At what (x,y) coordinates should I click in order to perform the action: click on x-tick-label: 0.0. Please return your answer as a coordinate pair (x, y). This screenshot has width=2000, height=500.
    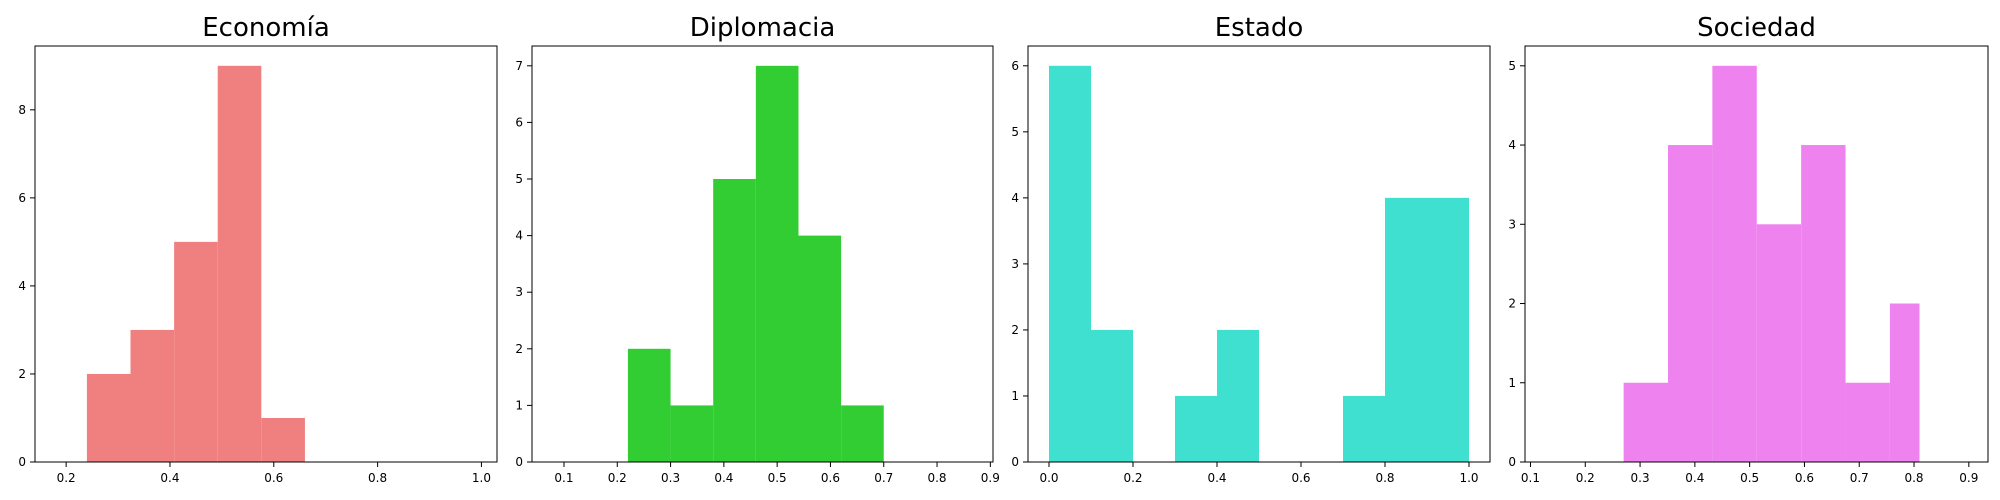
    Looking at the image, I should click on (1048, 478).